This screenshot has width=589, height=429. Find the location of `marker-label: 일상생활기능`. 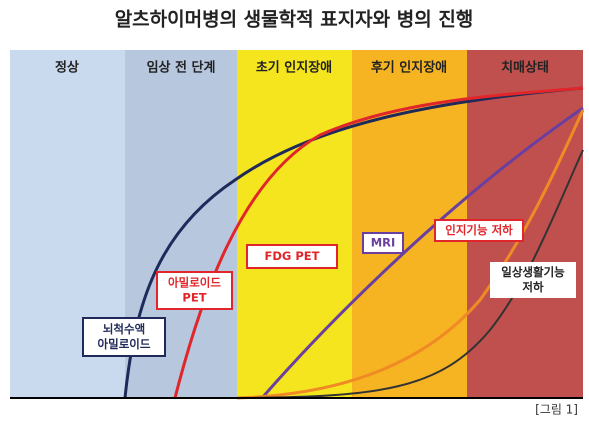

marker-label: 일상생활기능 is located at coordinates (533, 272).